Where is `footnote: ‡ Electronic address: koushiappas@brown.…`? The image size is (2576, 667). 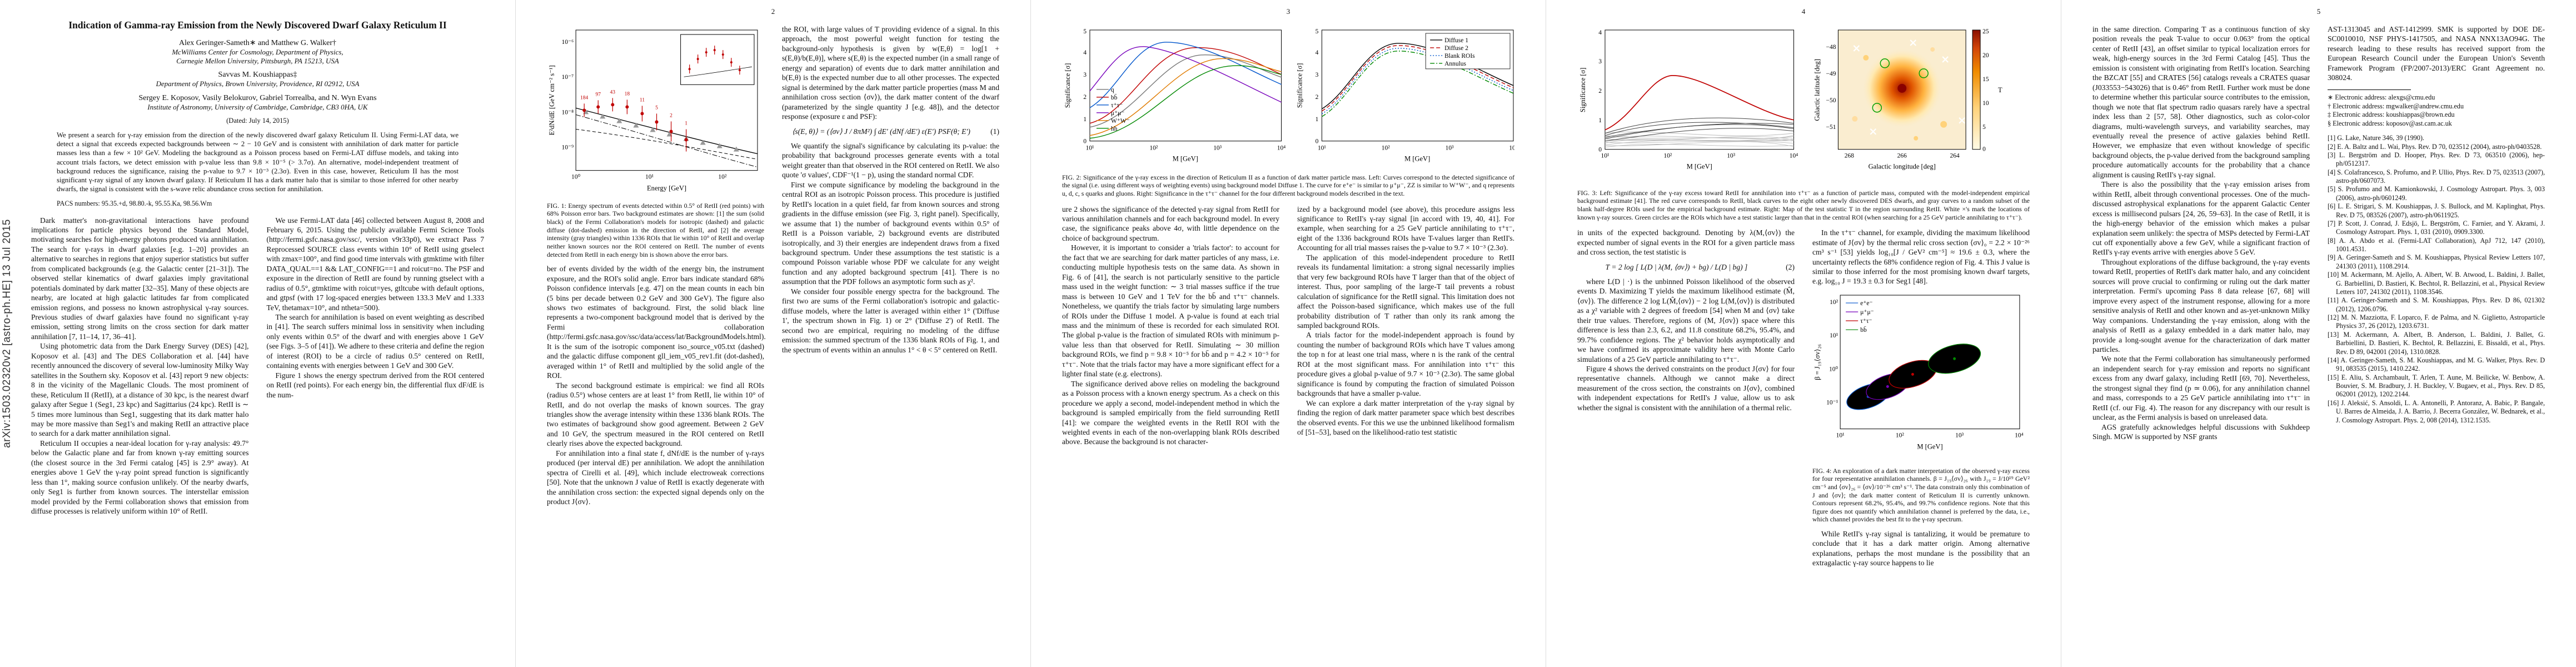 footnote: ‡ Electronic address: koushiappas@brown.… is located at coordinates (2391, 115).